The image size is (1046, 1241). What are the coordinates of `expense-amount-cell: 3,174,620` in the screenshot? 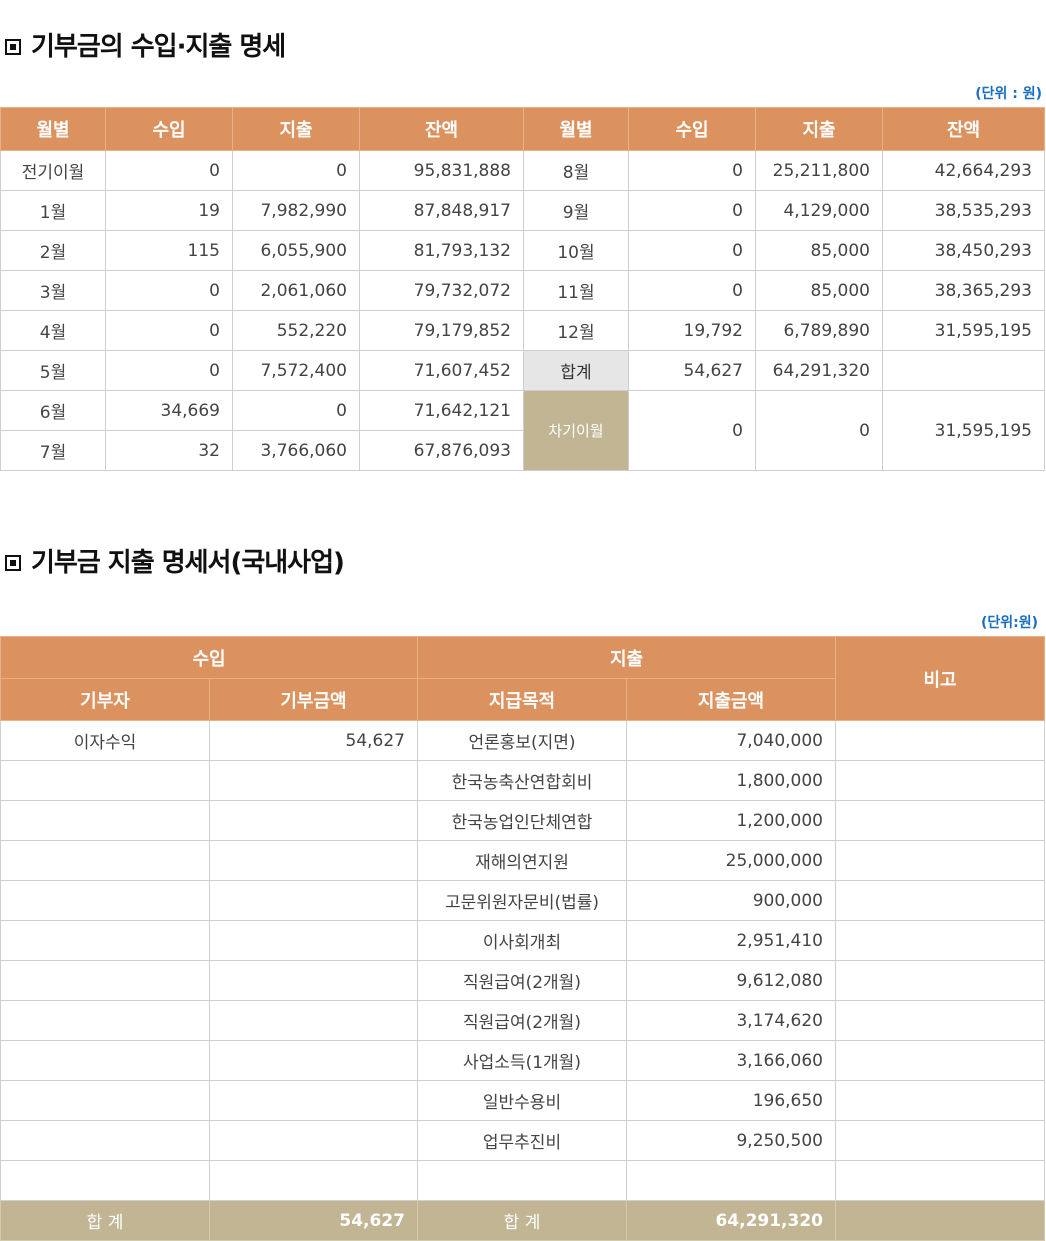 It's located at (731, 1020).